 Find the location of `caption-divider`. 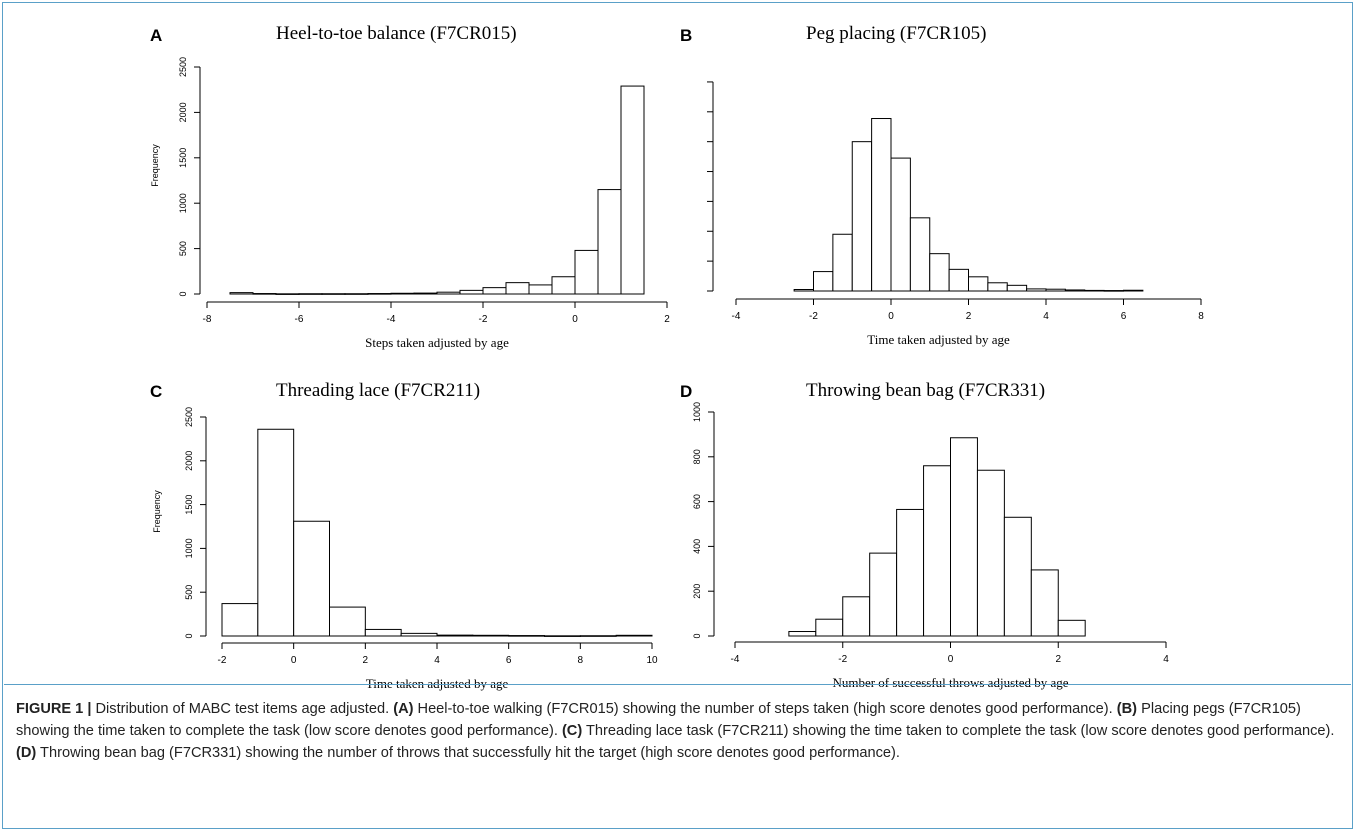

caption-divider is located at coordinates (677, 684).